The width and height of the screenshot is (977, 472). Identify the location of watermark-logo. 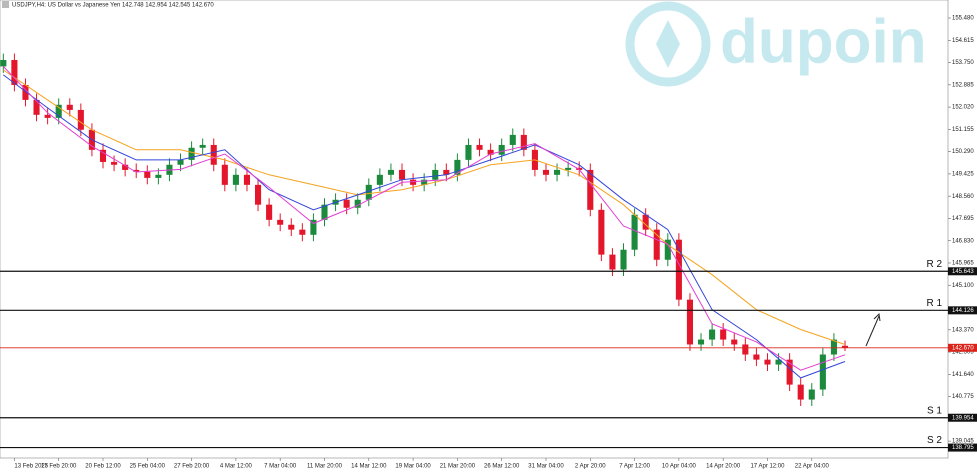
(668, 44).